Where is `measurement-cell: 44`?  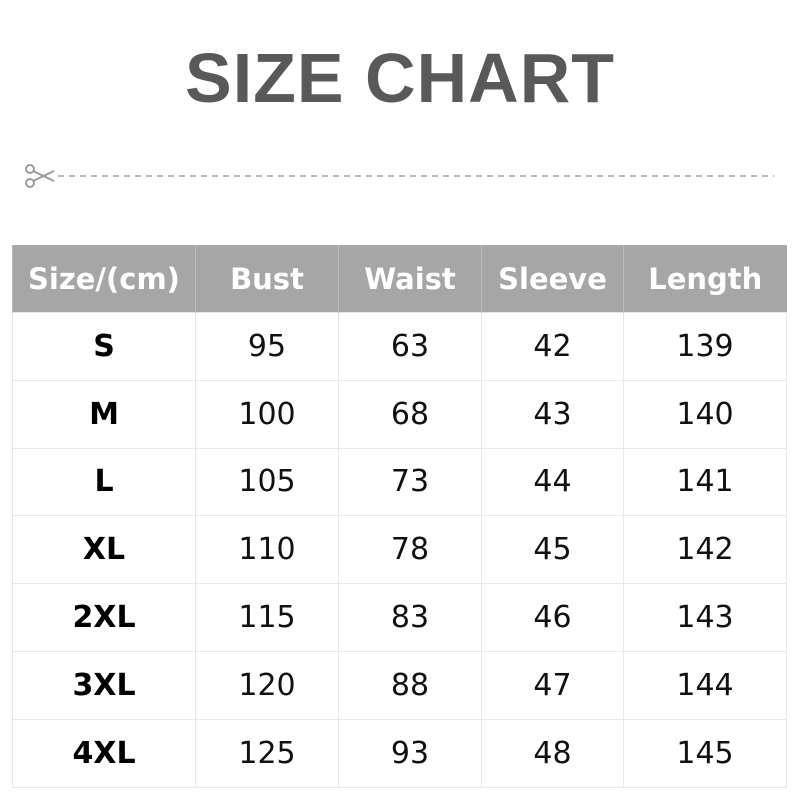
measurement-cell: 44 is located at coordinates (552, 482).